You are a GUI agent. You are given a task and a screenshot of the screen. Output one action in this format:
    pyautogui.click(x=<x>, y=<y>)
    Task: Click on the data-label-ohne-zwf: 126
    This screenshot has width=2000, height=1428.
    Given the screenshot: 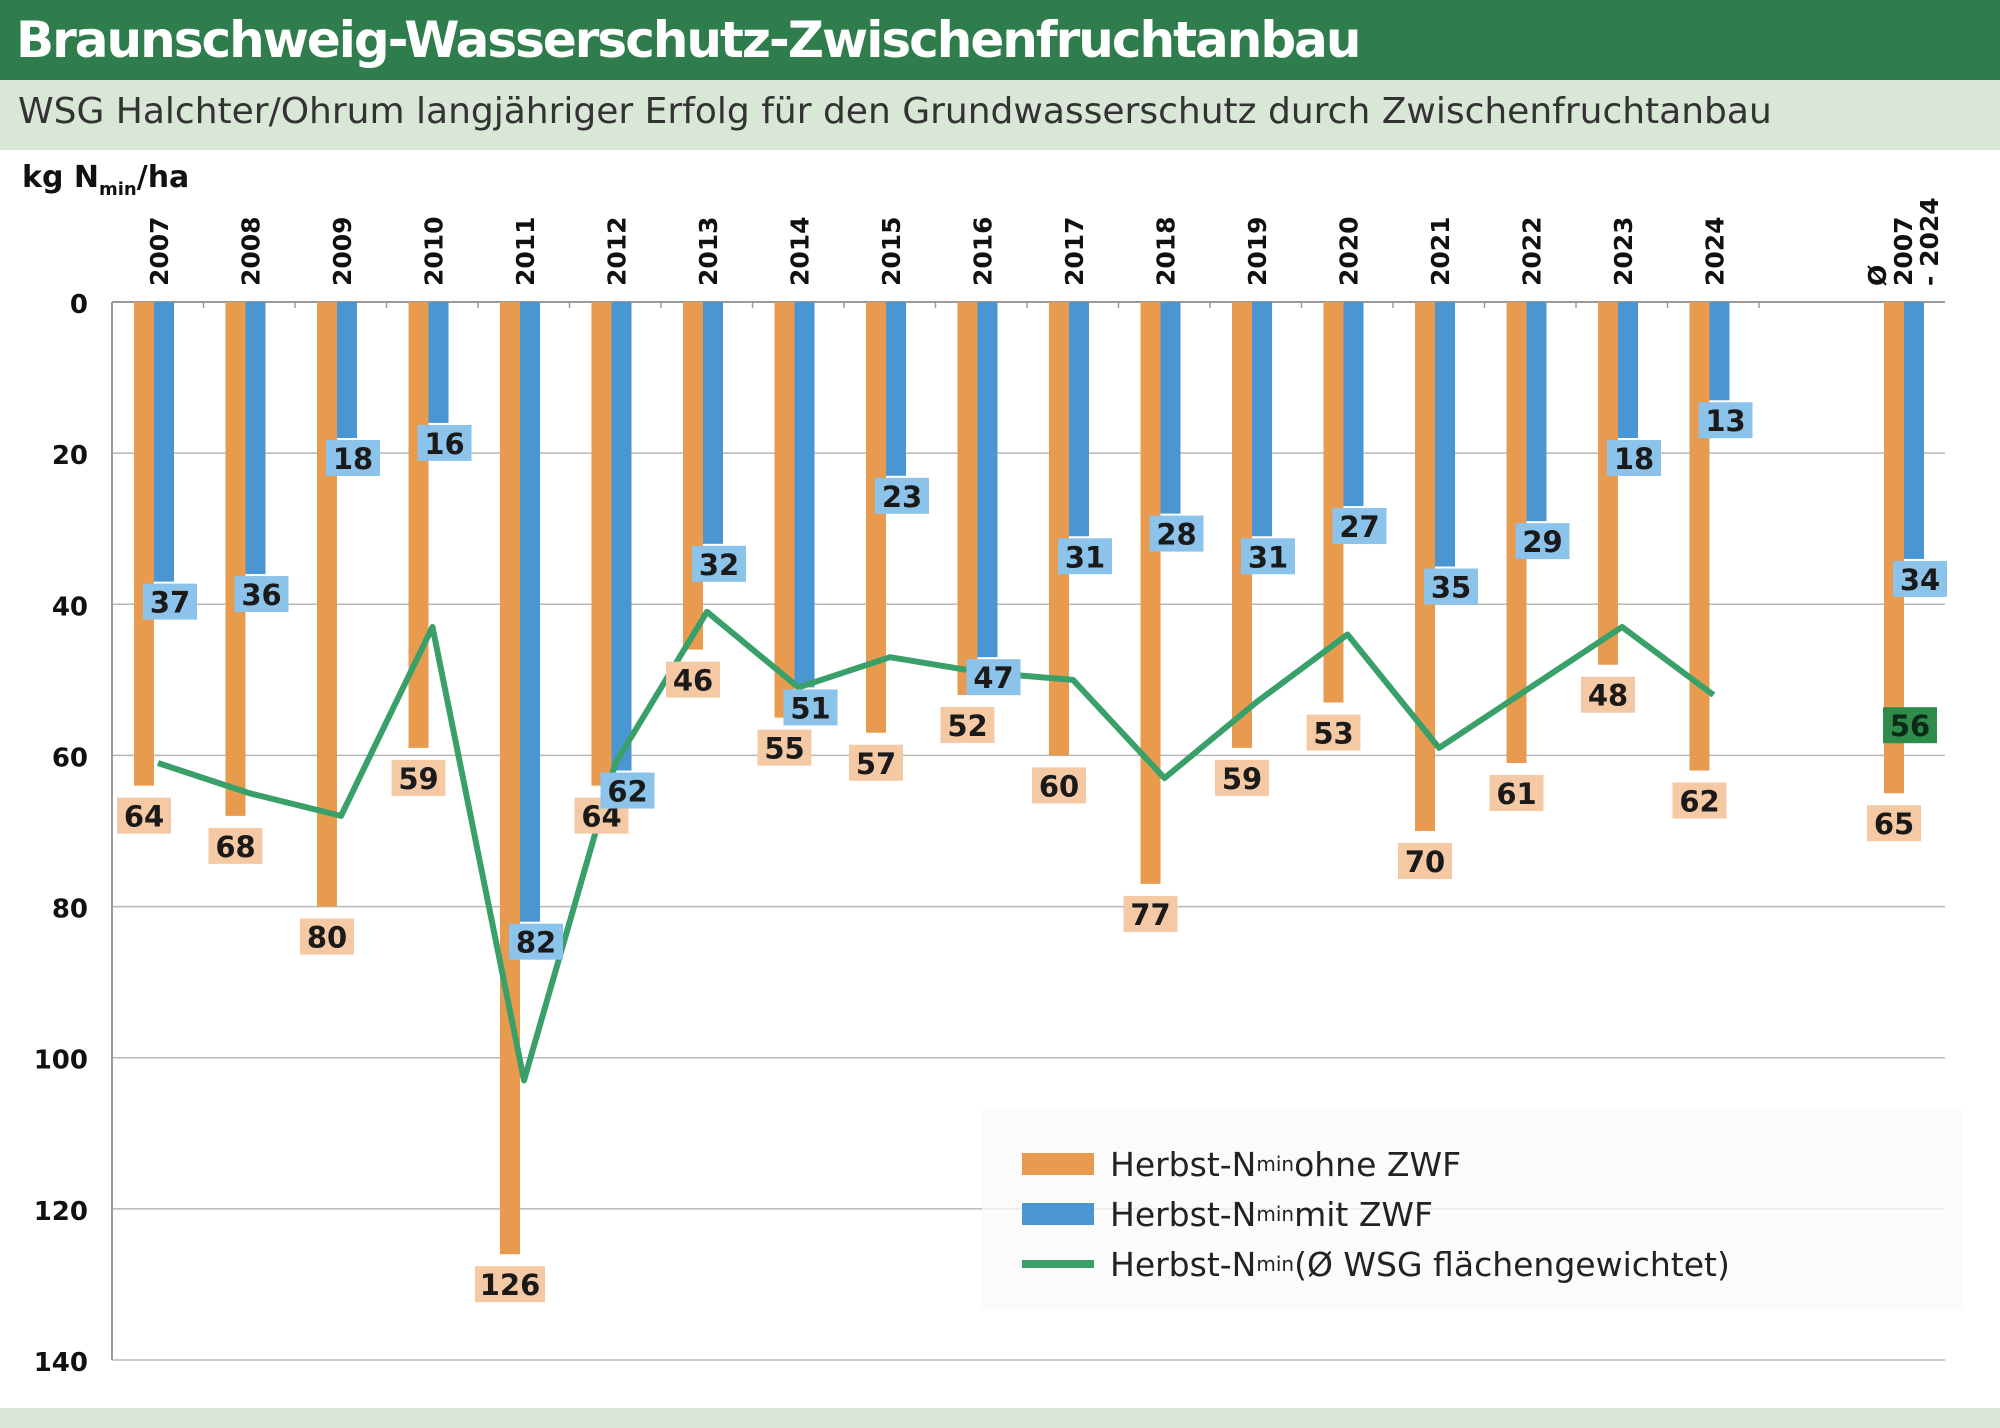 What is the action you would take?
    pyautogui.click(x=510, y=1285)
    